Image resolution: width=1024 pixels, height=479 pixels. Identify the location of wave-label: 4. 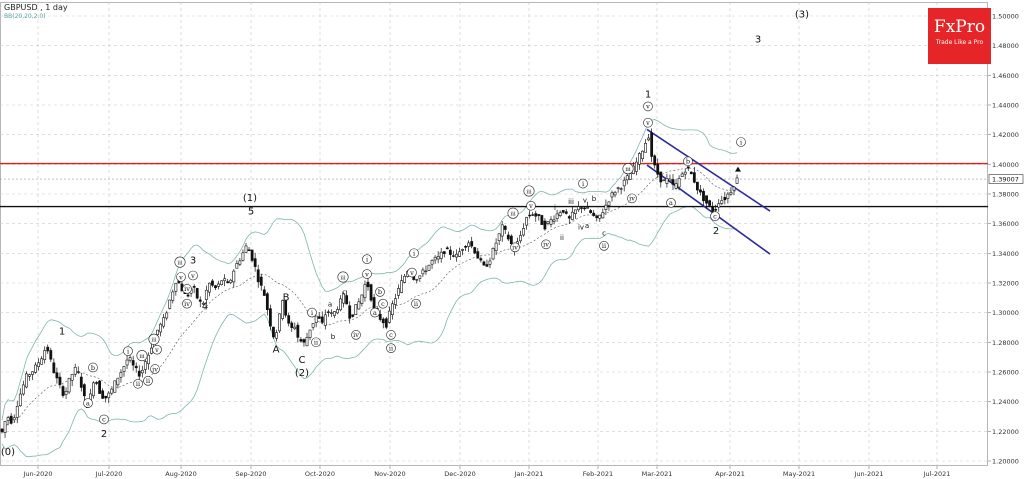
(205, 306).